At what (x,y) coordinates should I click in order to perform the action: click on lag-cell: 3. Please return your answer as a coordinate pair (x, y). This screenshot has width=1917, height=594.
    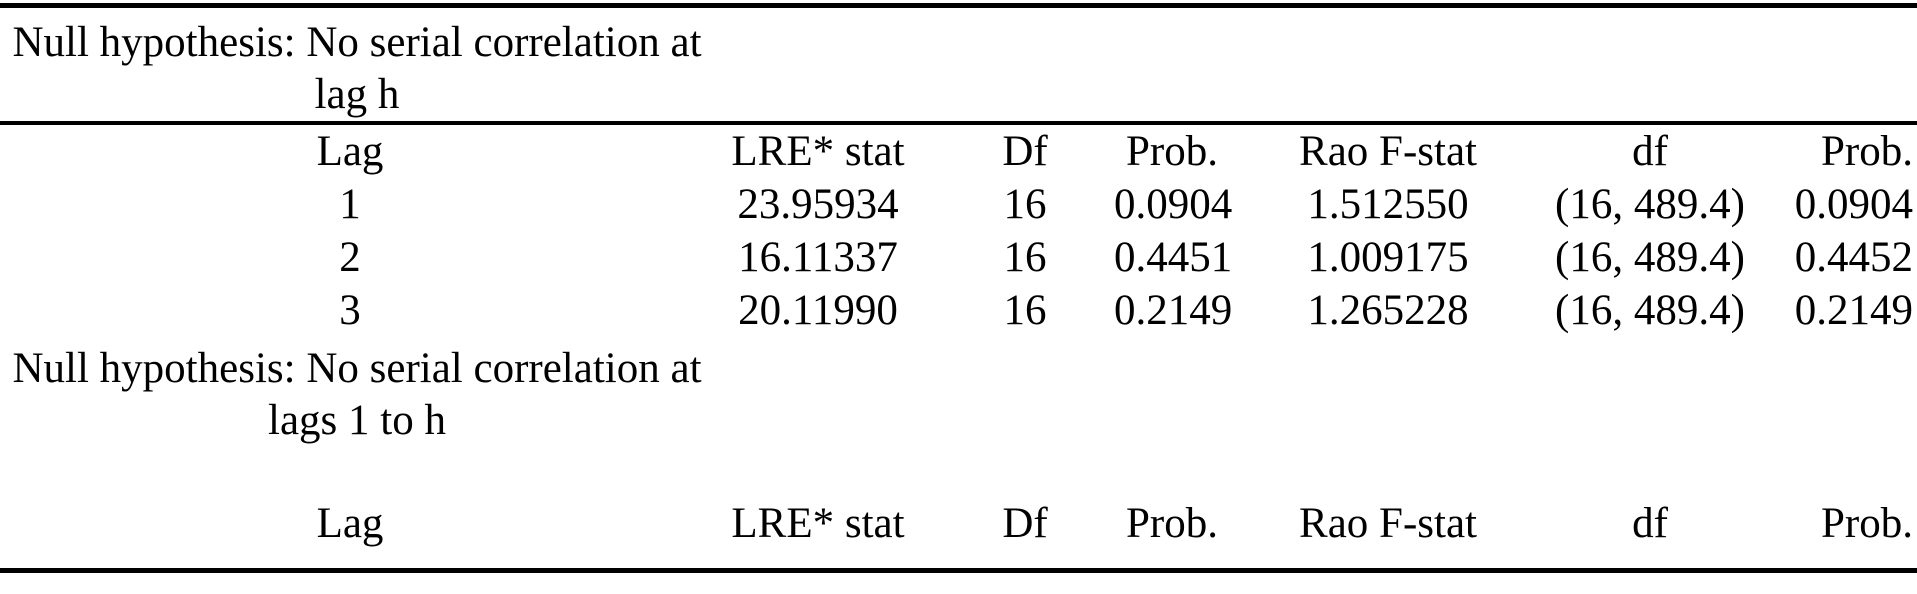
    Looking at the image, I should click on (350, 310).